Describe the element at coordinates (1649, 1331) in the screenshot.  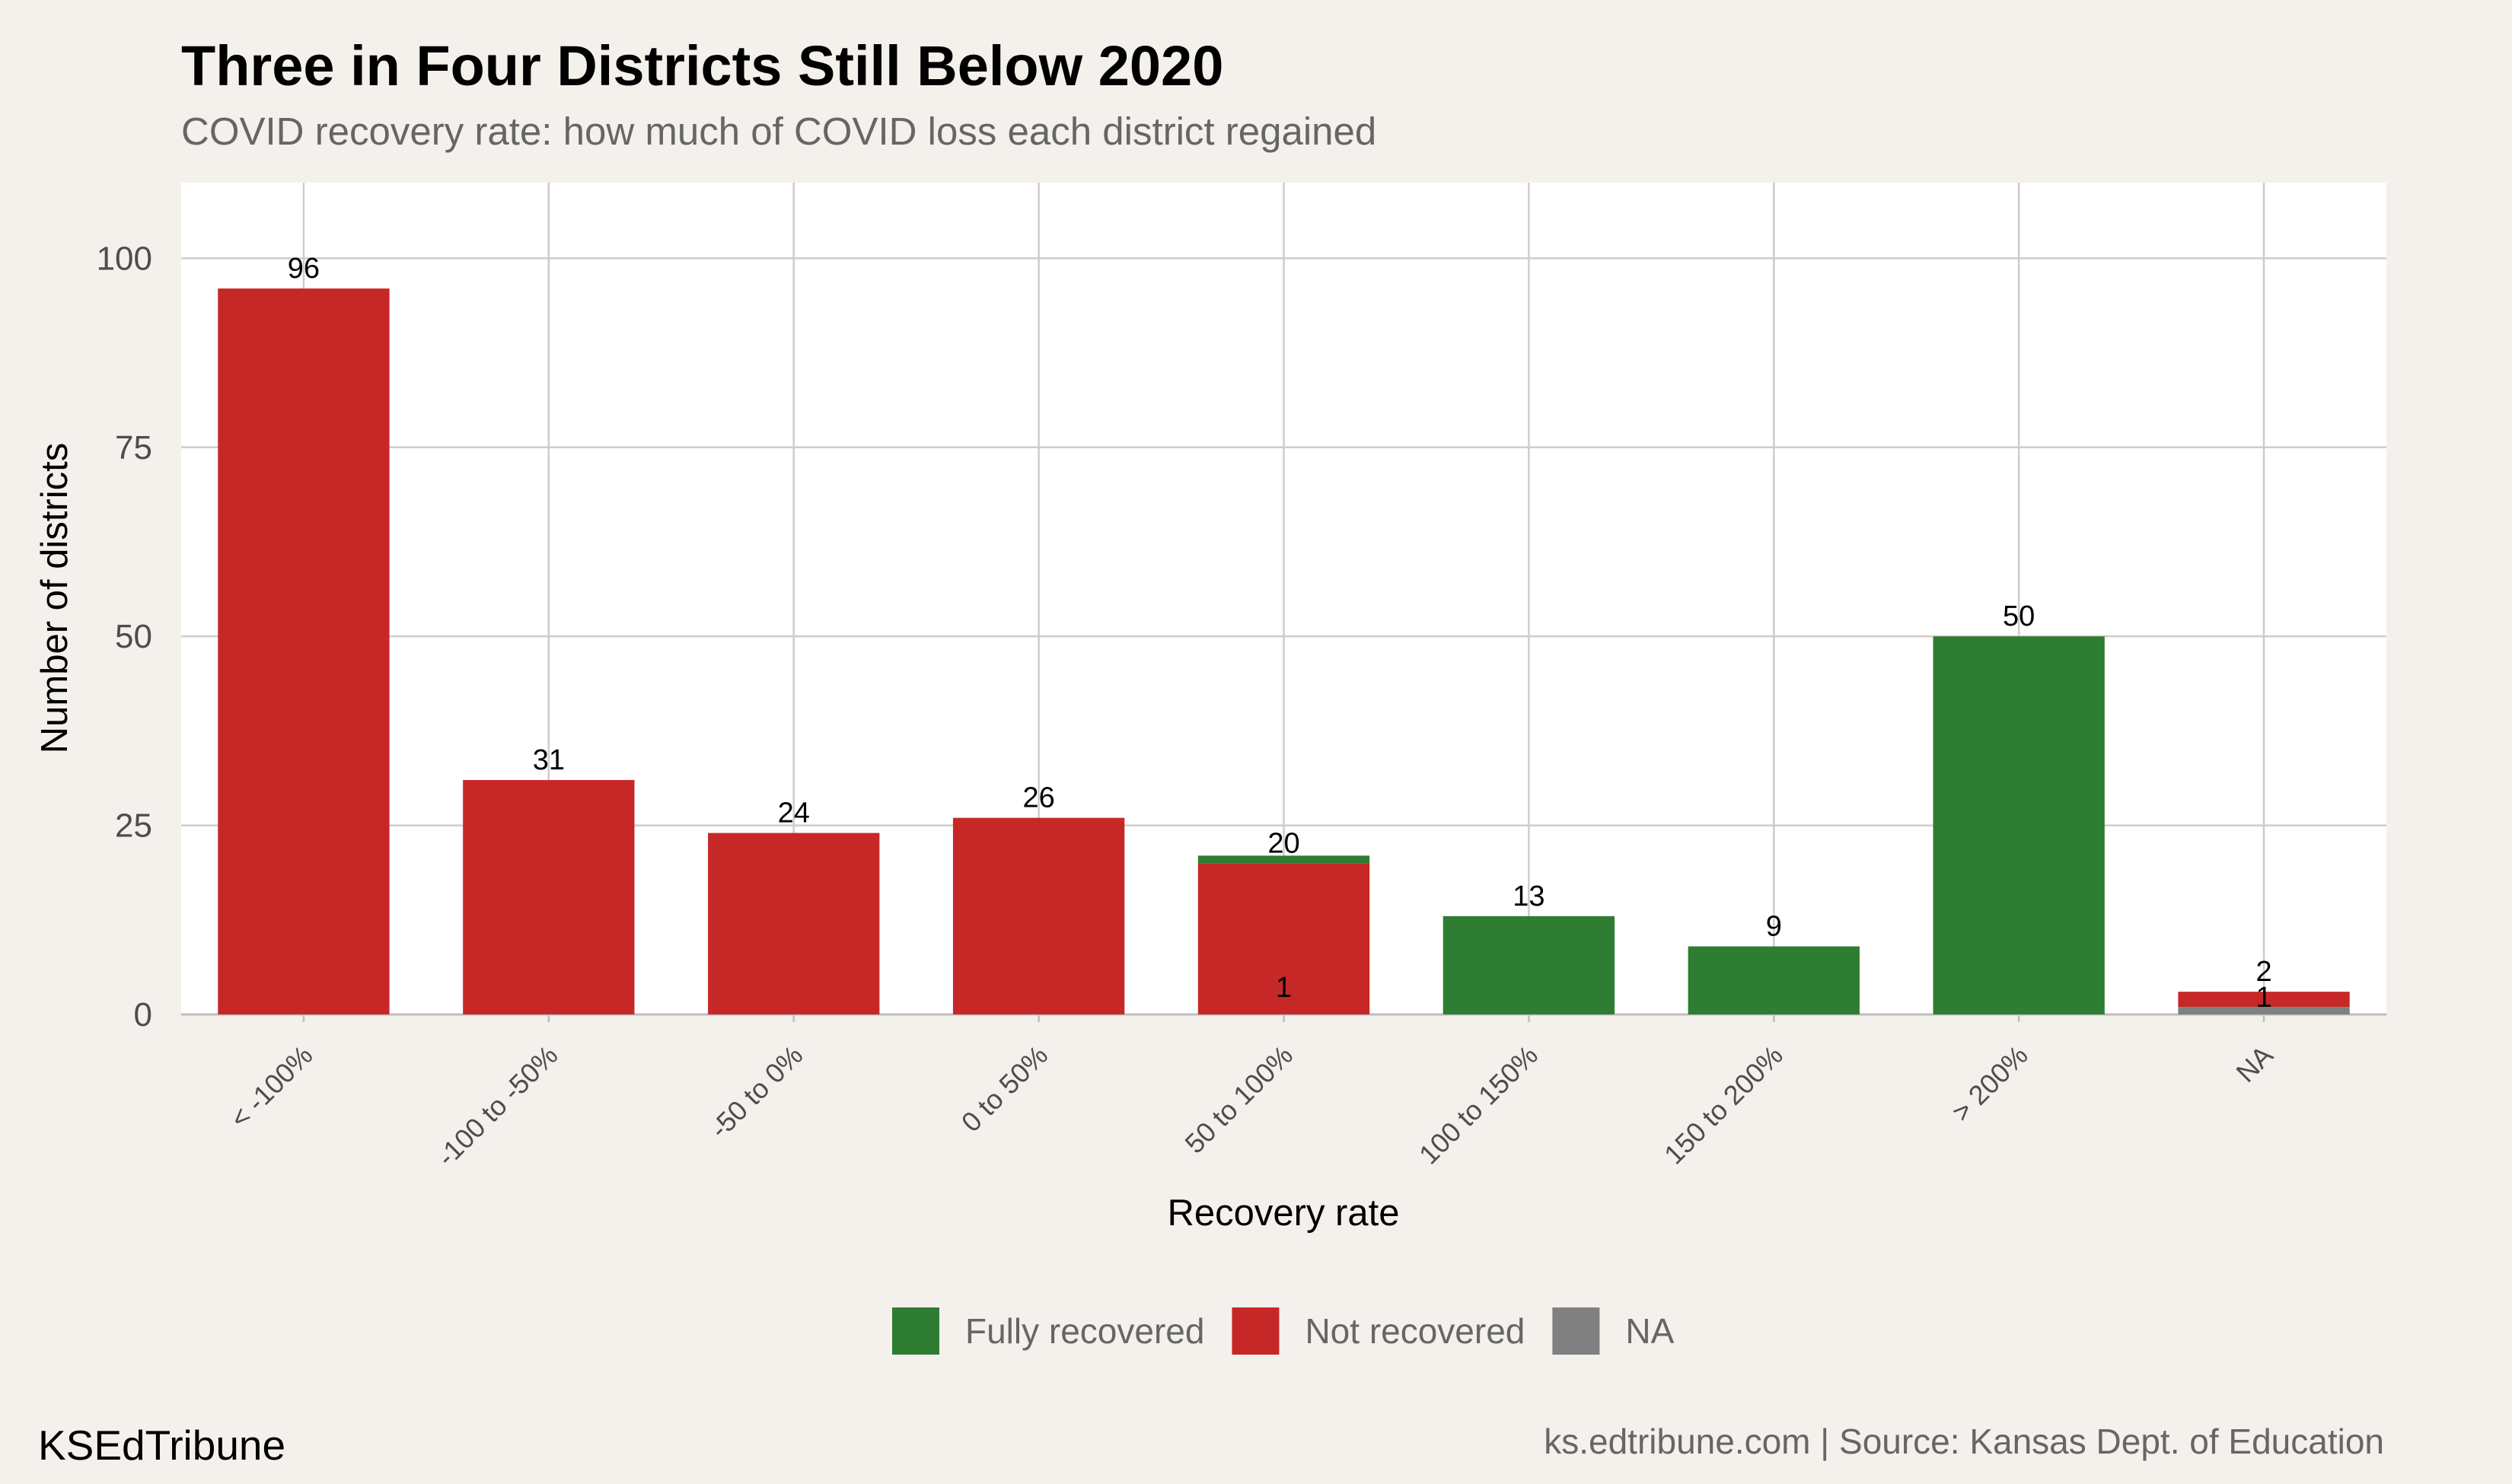
I see `legend-label: NA` at that location.